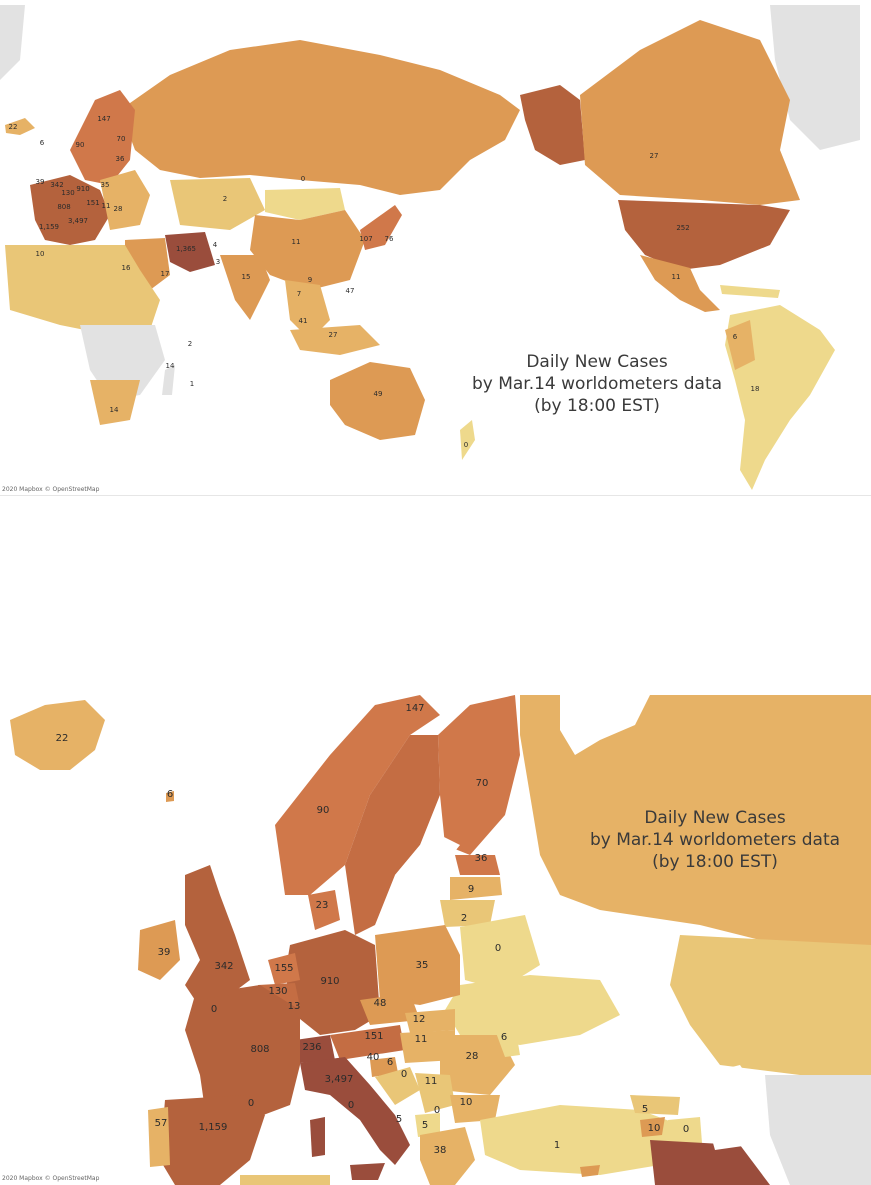 Image resolution: width=871 pixels, height=1185 pixels. I want to click on eu-cyprus-shape, so click(590, 1171).